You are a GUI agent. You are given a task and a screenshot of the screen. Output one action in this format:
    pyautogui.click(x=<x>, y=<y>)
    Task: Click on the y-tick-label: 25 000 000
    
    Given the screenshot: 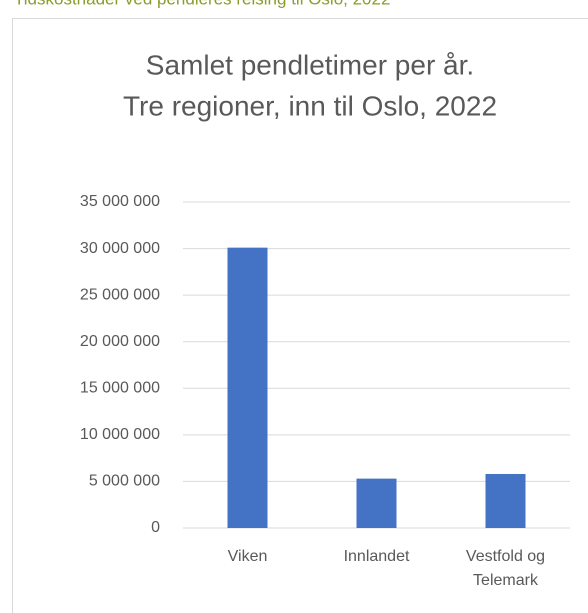 What is the action you would take?
    pyautogui.click(x=120, y=294)
    